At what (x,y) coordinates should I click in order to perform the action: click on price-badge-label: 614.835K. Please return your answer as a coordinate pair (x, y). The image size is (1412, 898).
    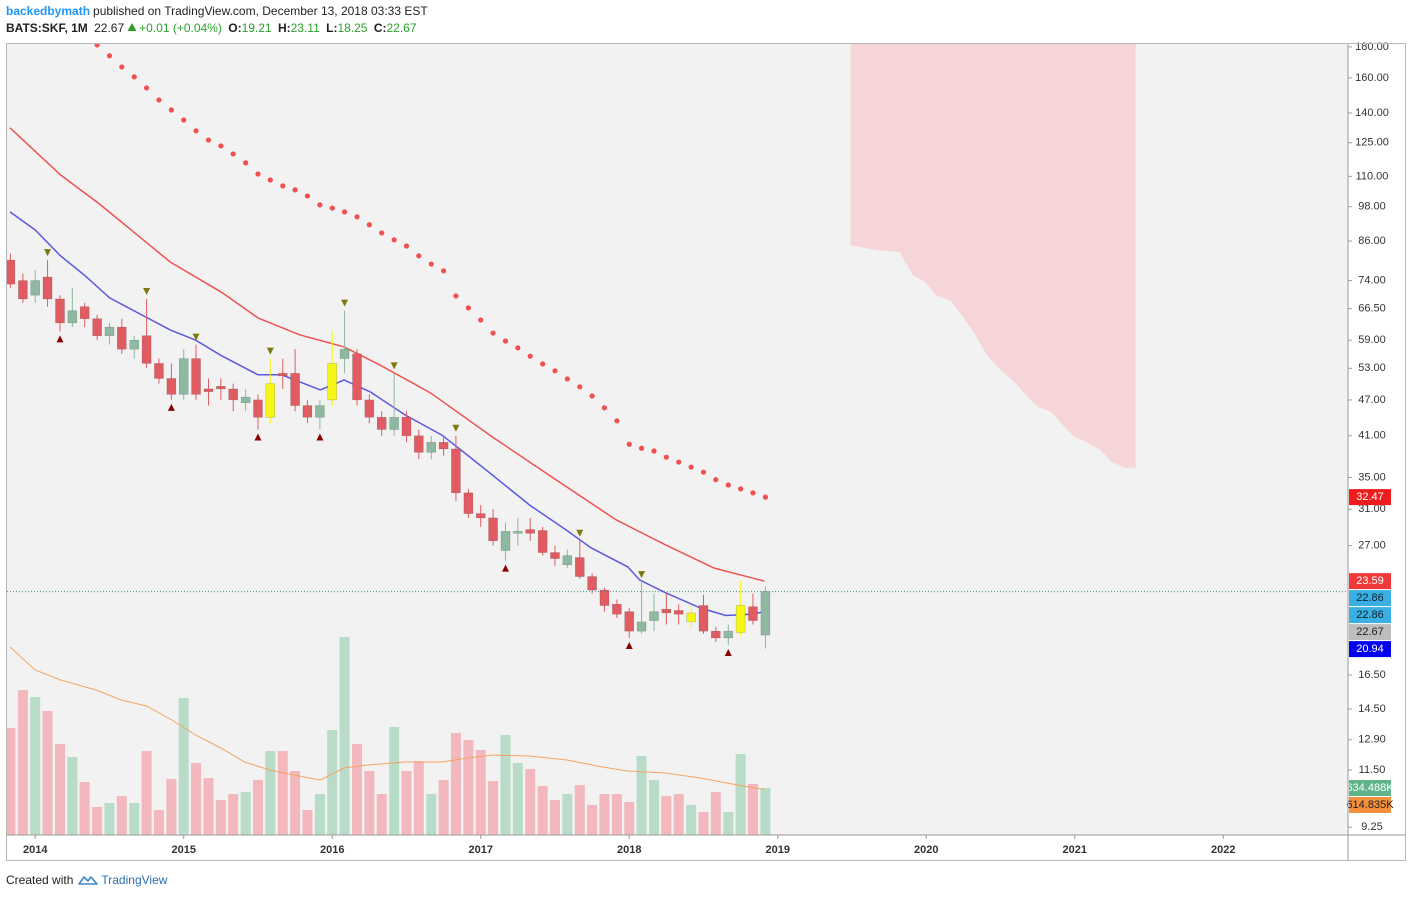
    Looking at the image, I should click on (1370, 805).